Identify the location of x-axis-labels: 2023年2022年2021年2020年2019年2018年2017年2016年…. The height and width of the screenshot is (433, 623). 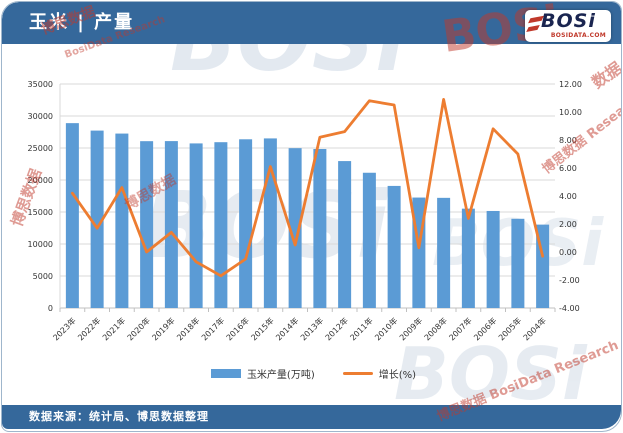
(299, 328).